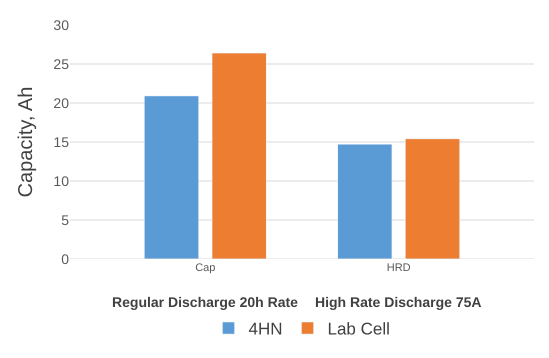 The height and width of the screenshot is (358, 549). I want to click on x-tick-label: Cap, so click(205, 268).